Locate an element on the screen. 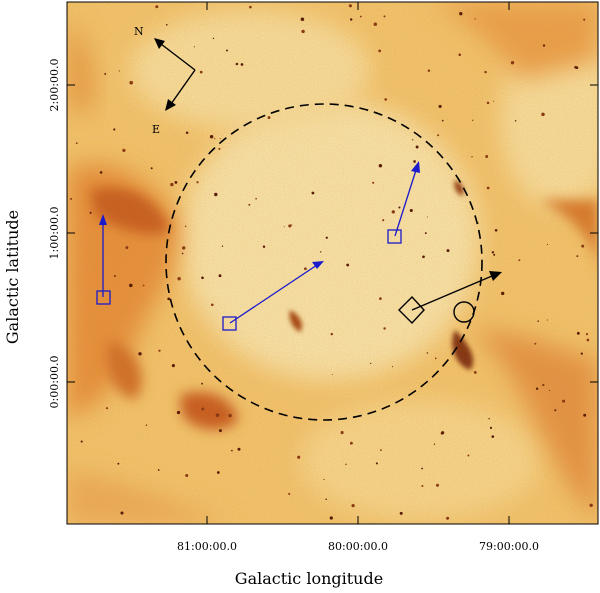 Image resolution: width=600 pixels, height=593 pixels. compass: N E is located at coordinates (165, 80).